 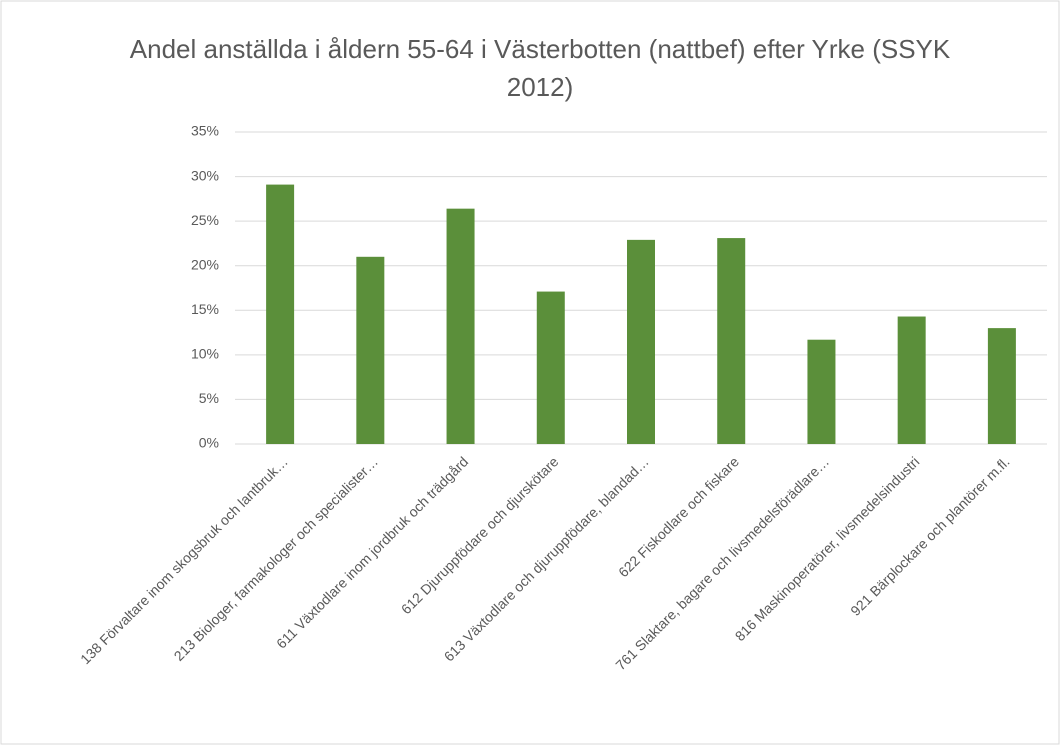 I want to click on y-tick-label: 20%, so click(x=205, y=264).